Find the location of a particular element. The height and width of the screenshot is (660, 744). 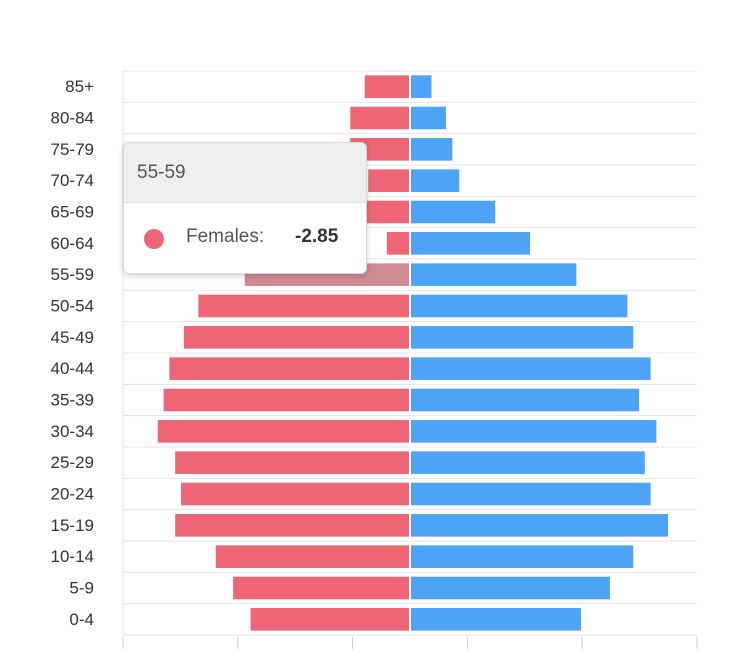

tooltip-body: Females: -2.85 is located at coordinates (245, 238).